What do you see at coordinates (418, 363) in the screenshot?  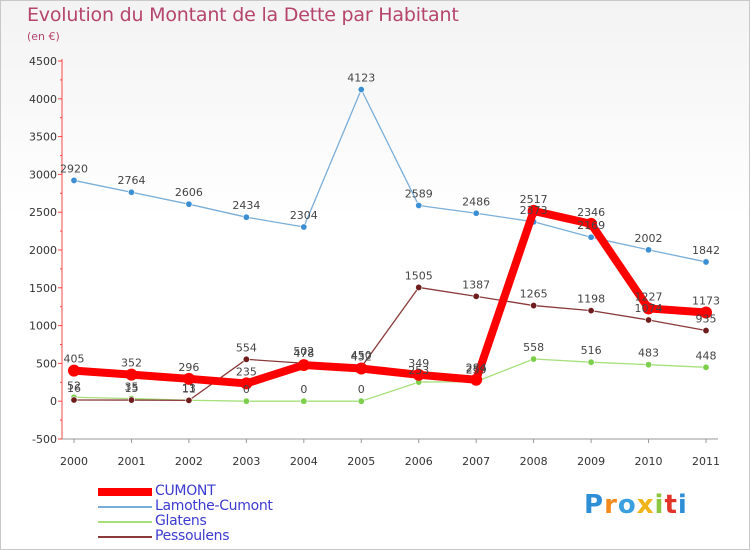 I see `data-label: 349` at bounding box center [418, 363].